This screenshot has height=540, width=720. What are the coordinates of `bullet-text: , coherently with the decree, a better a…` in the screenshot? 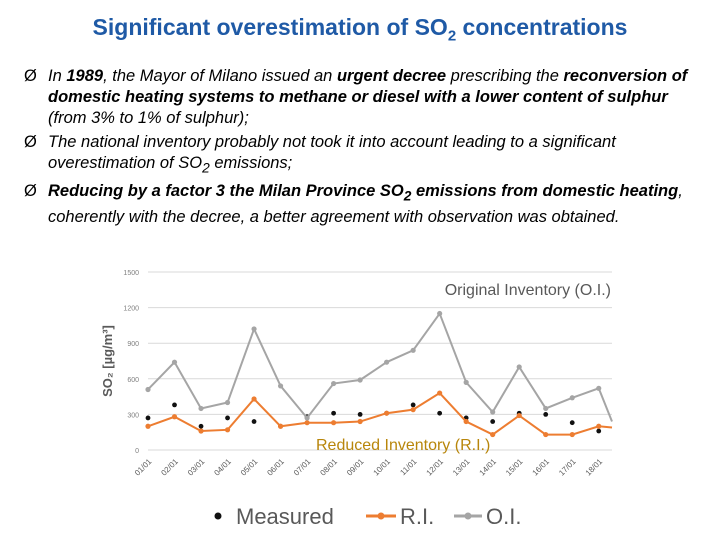 It's located at (365, 204).